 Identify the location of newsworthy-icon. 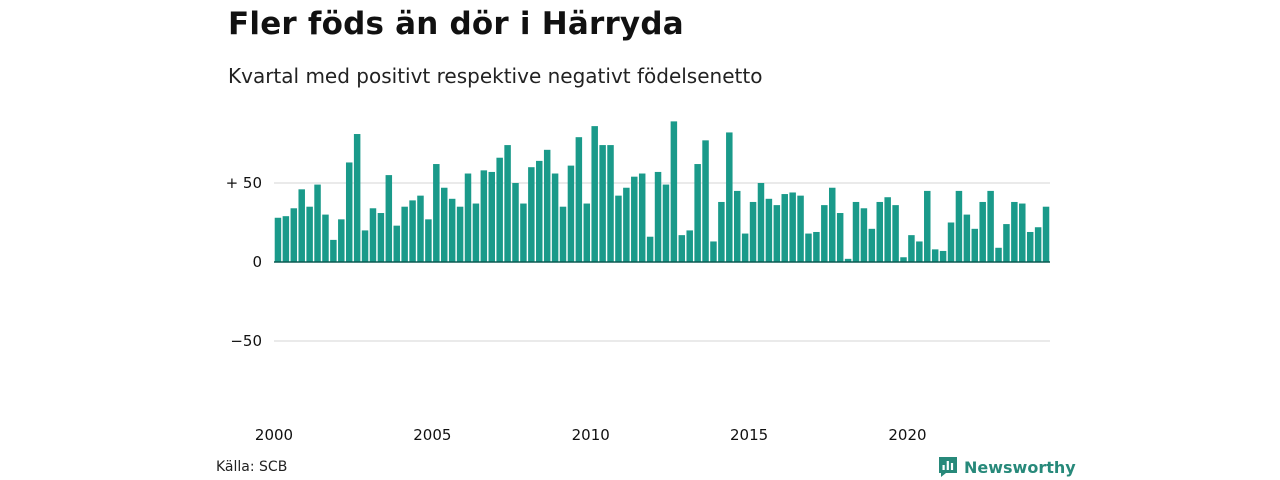
(948, 467).